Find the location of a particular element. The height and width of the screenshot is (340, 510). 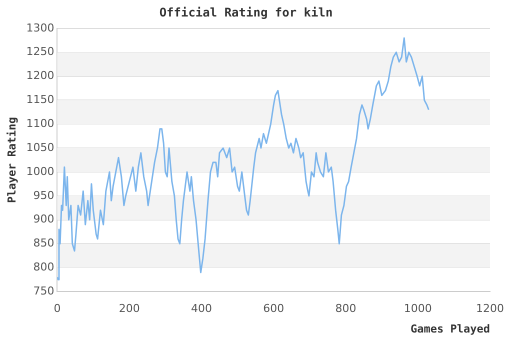

y-axis-title: Player Rating is located at coordinates (11, 160).